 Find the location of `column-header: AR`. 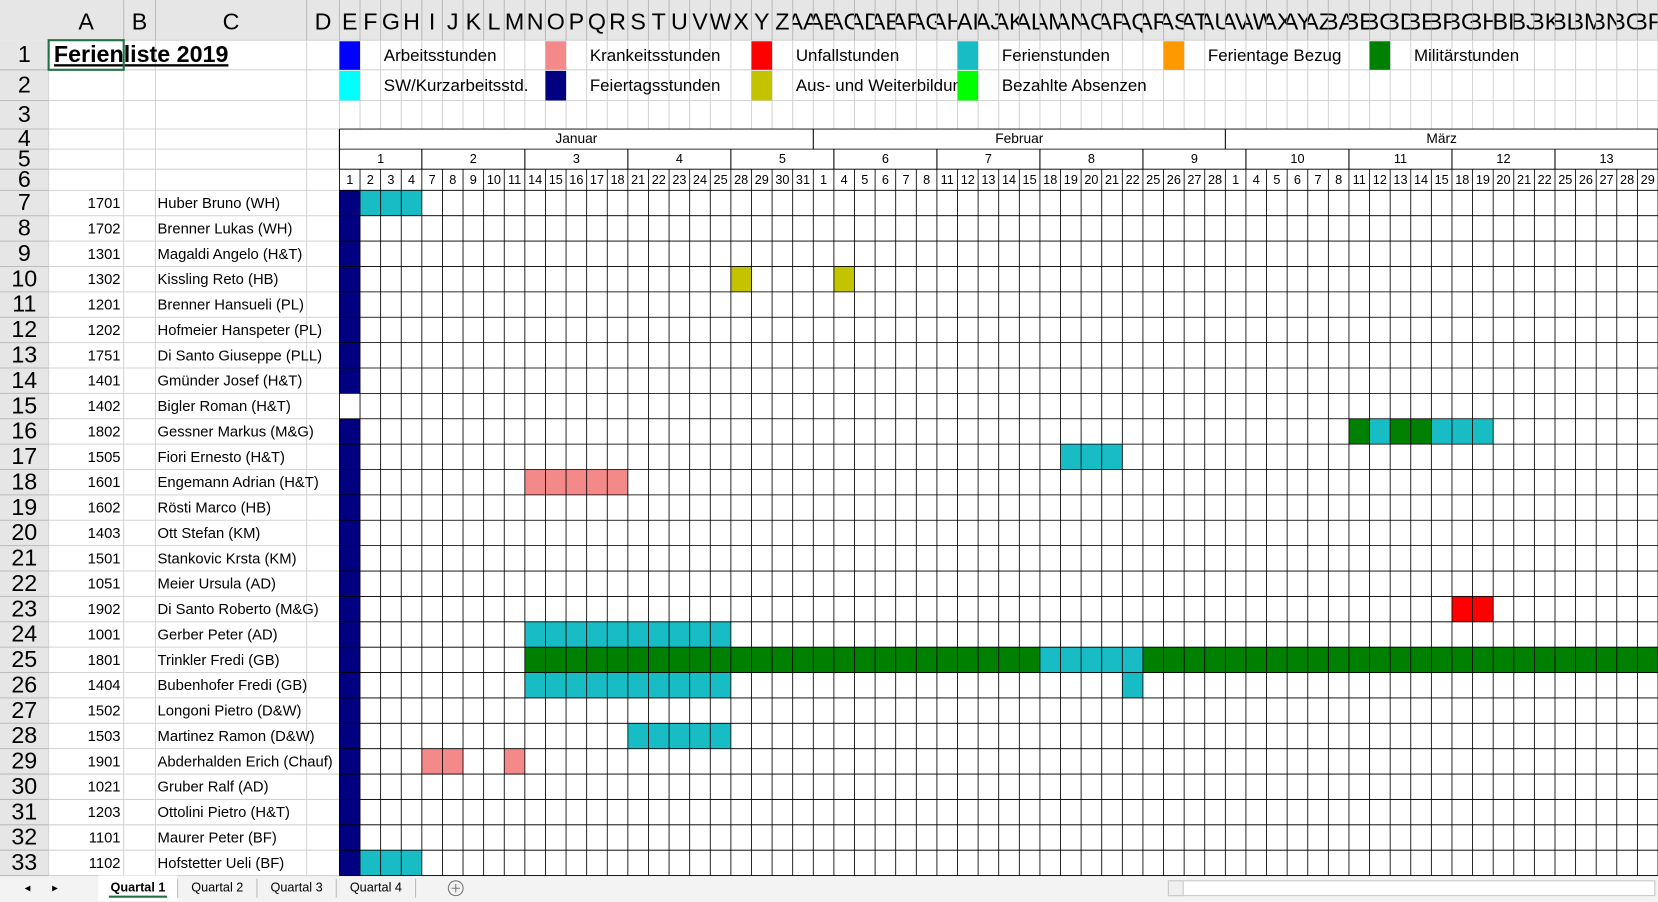

column-header: AR is located at coordinates (1153, 21).